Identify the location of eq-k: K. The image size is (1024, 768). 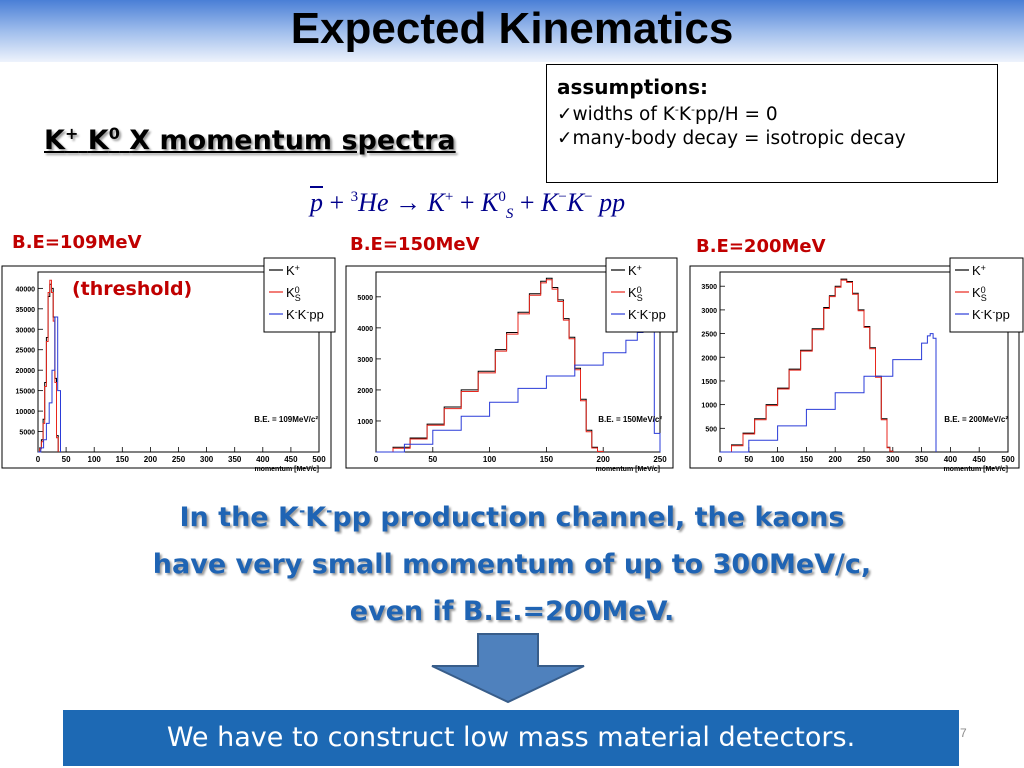
(436, 202).